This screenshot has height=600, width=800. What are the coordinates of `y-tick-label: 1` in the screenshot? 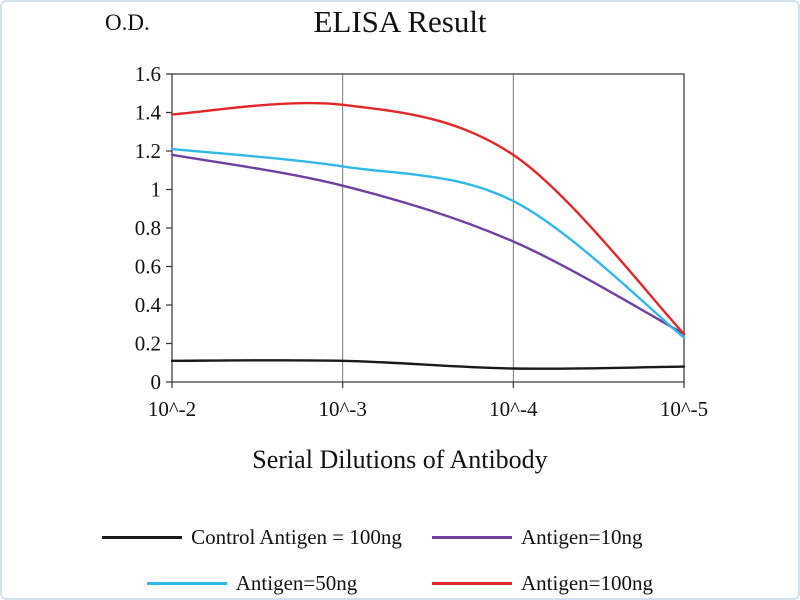 It's located at (156, 190).